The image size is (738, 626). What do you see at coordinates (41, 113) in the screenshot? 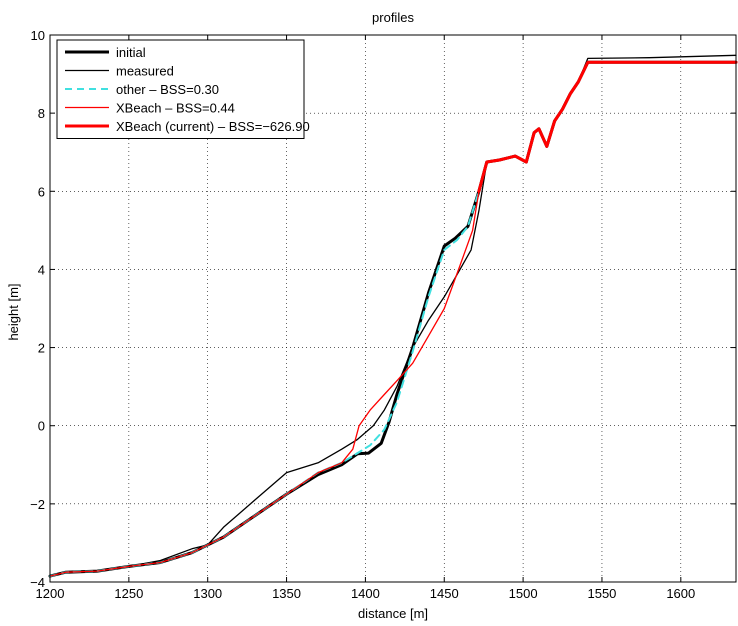
I see `y-tick-label: 8` at bounding box center [41, 113].